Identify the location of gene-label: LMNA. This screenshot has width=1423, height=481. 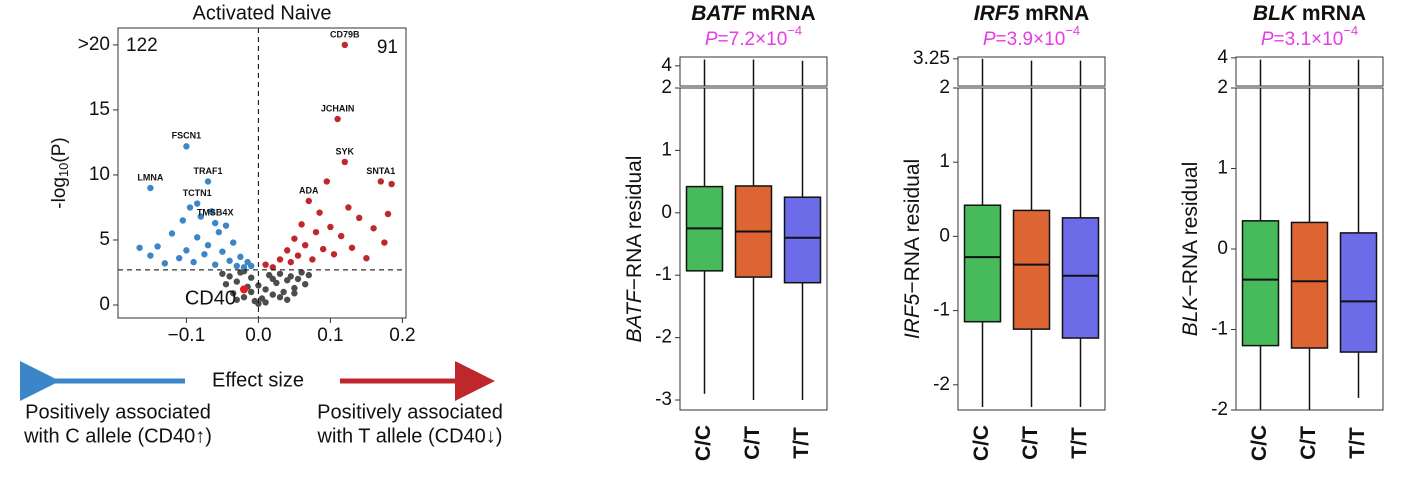
(150, 177).